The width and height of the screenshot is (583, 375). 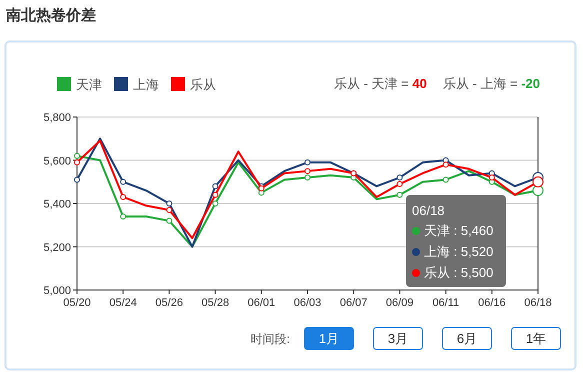 What do you see at coordinates (428, 210) in the screenshot?
I see `annotation: 06/18` at bounding box center [428, 210].